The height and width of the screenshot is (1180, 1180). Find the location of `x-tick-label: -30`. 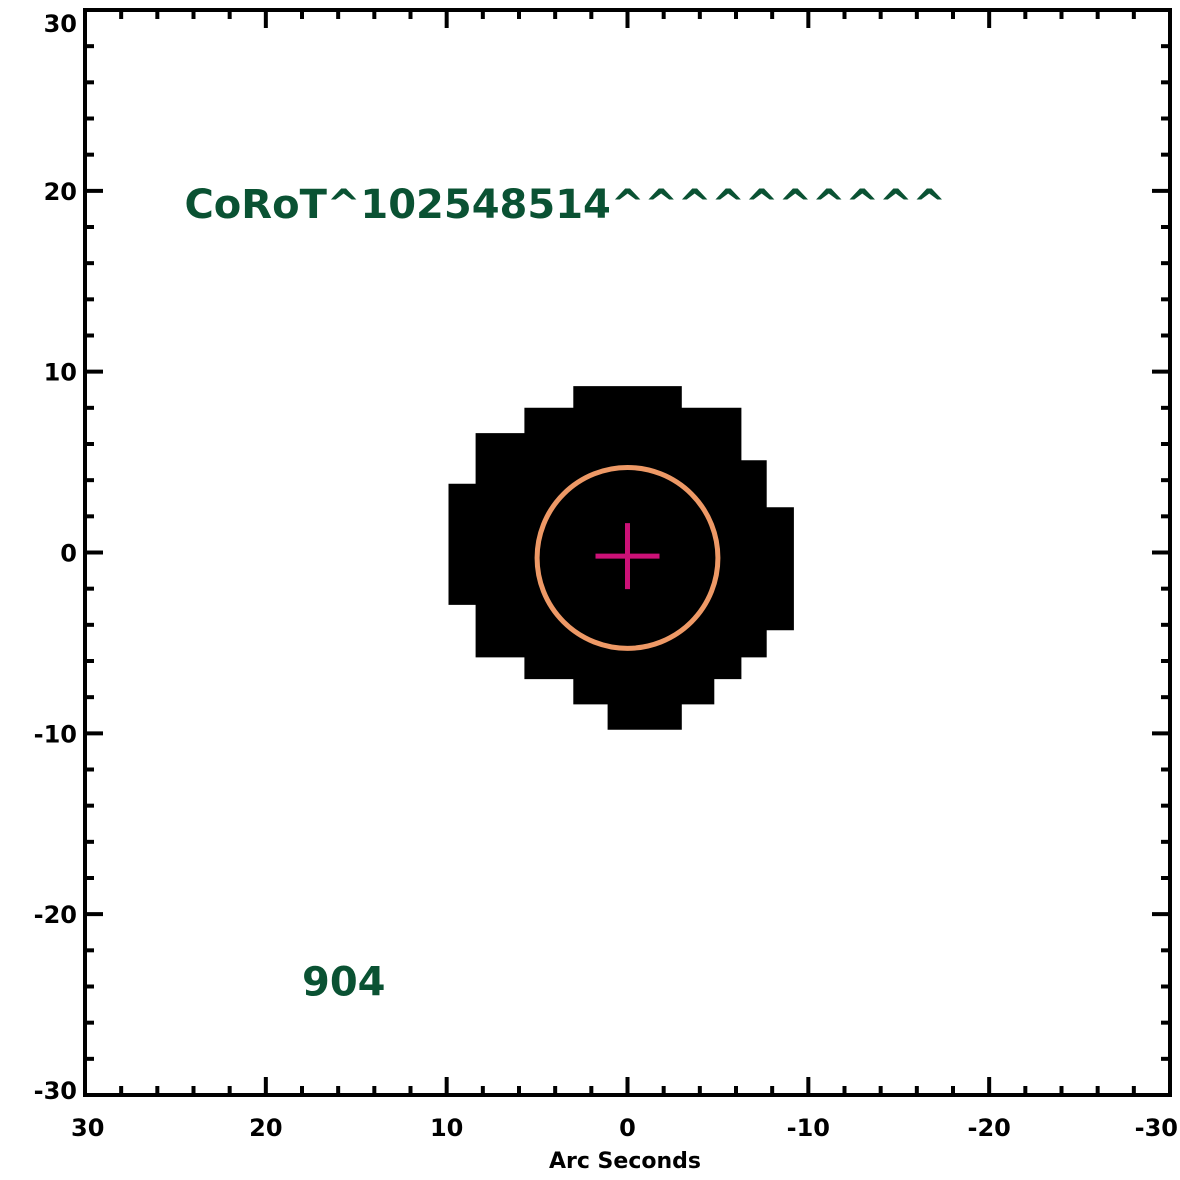

x-tick-label: -30 is located at coordinates (1156, 1128).